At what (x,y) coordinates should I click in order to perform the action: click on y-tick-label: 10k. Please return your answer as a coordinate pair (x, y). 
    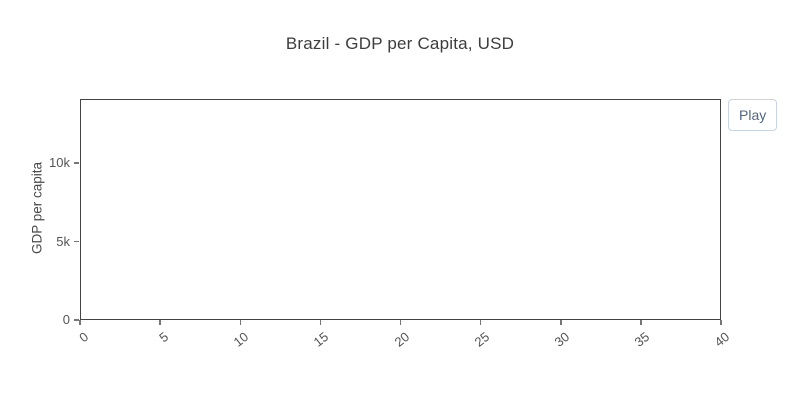
    Looking at the image, I should click on (59, 163).